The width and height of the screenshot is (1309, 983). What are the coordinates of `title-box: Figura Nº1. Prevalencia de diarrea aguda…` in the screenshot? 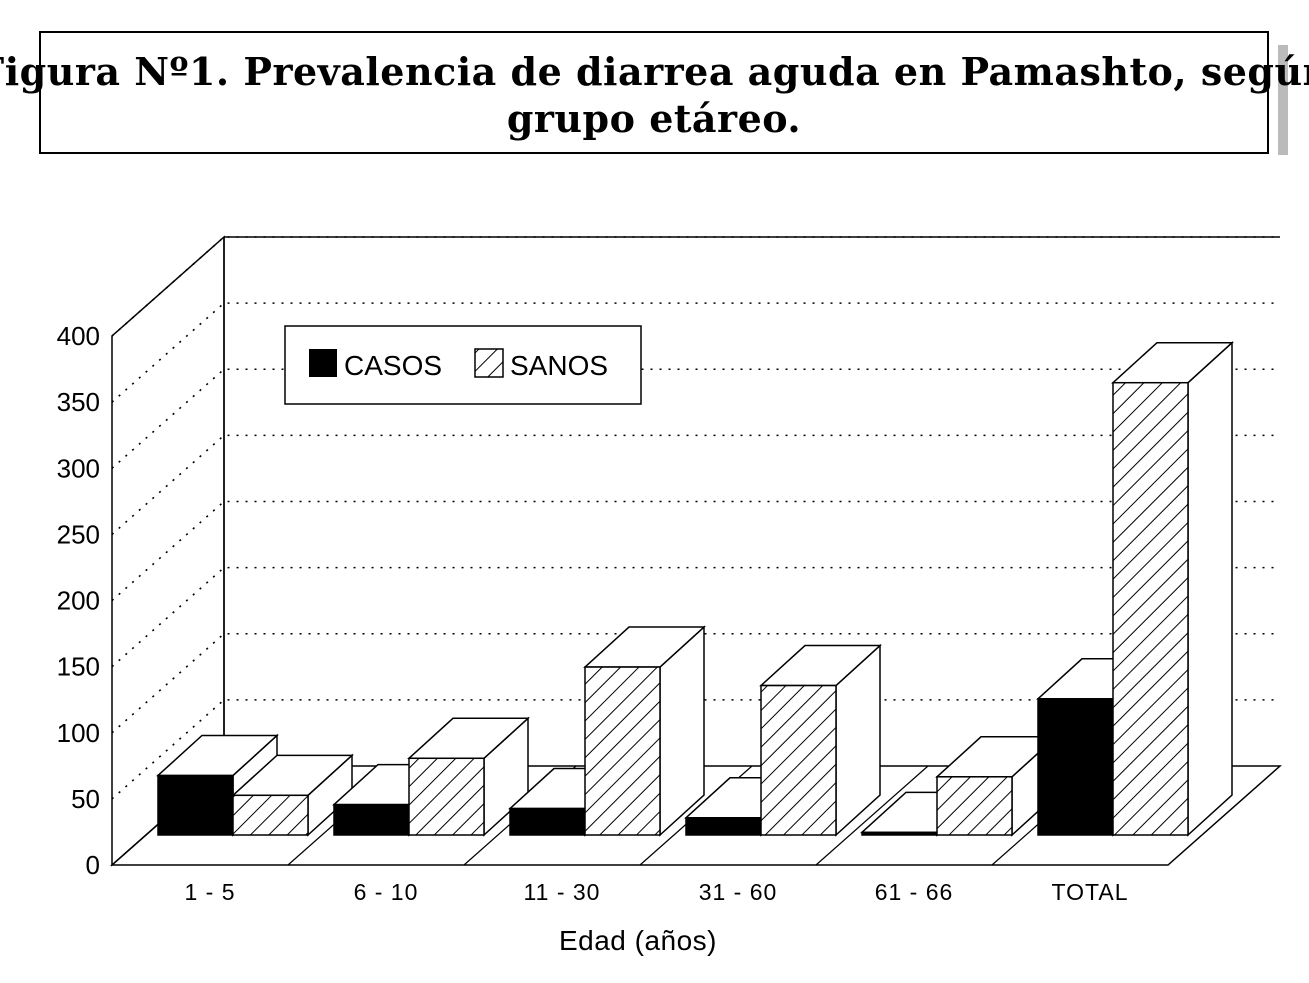 It's located at (654, 93).